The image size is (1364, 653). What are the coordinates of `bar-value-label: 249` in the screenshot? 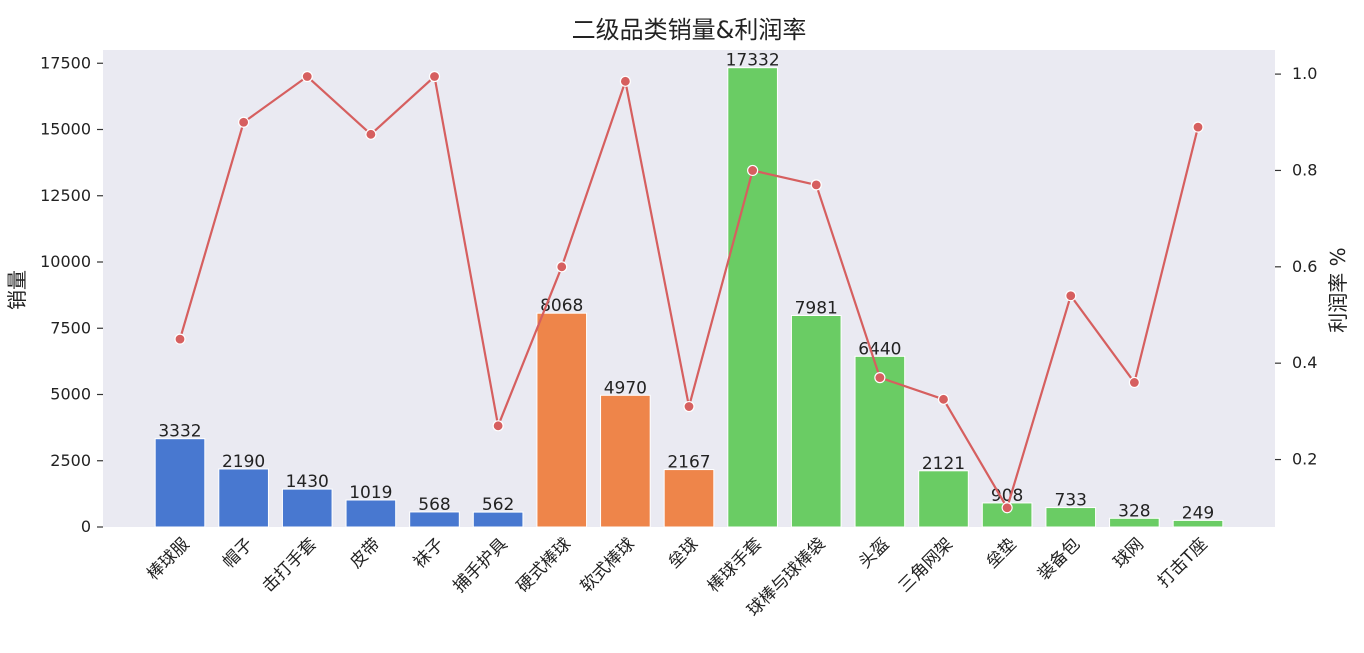 It's located at (1198, 513).